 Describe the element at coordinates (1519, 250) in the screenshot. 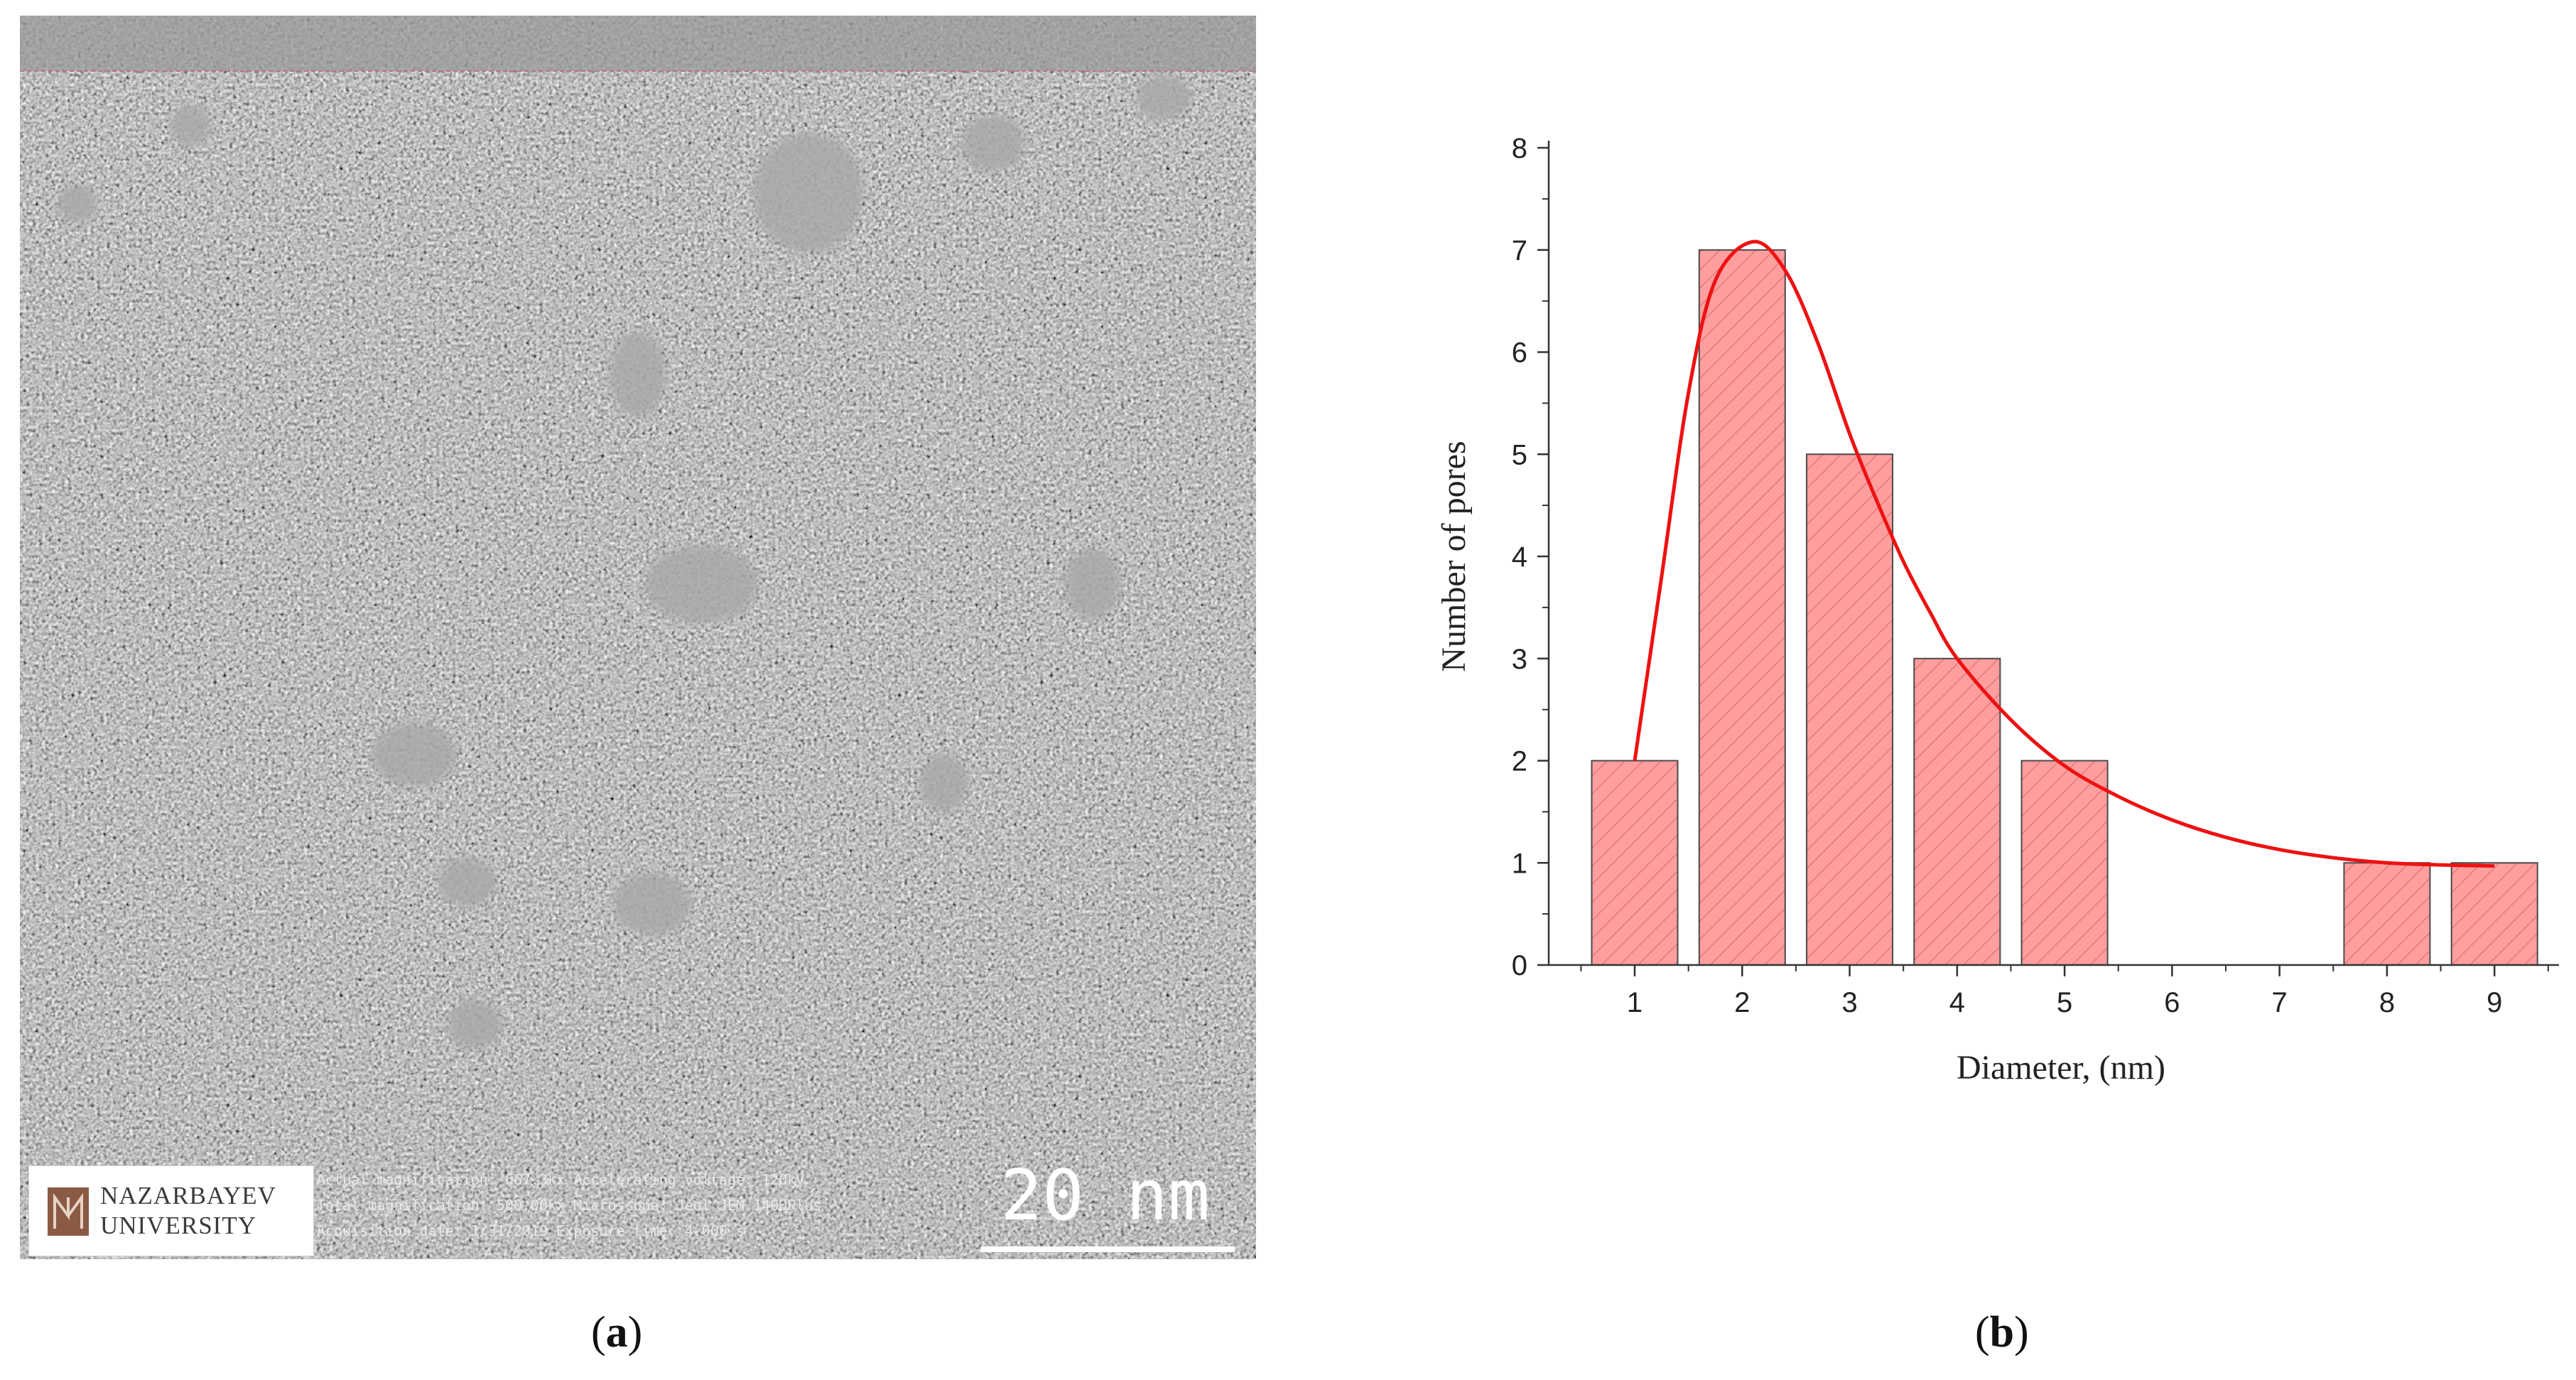

I see `y-tick-label-7: 7` at that location.